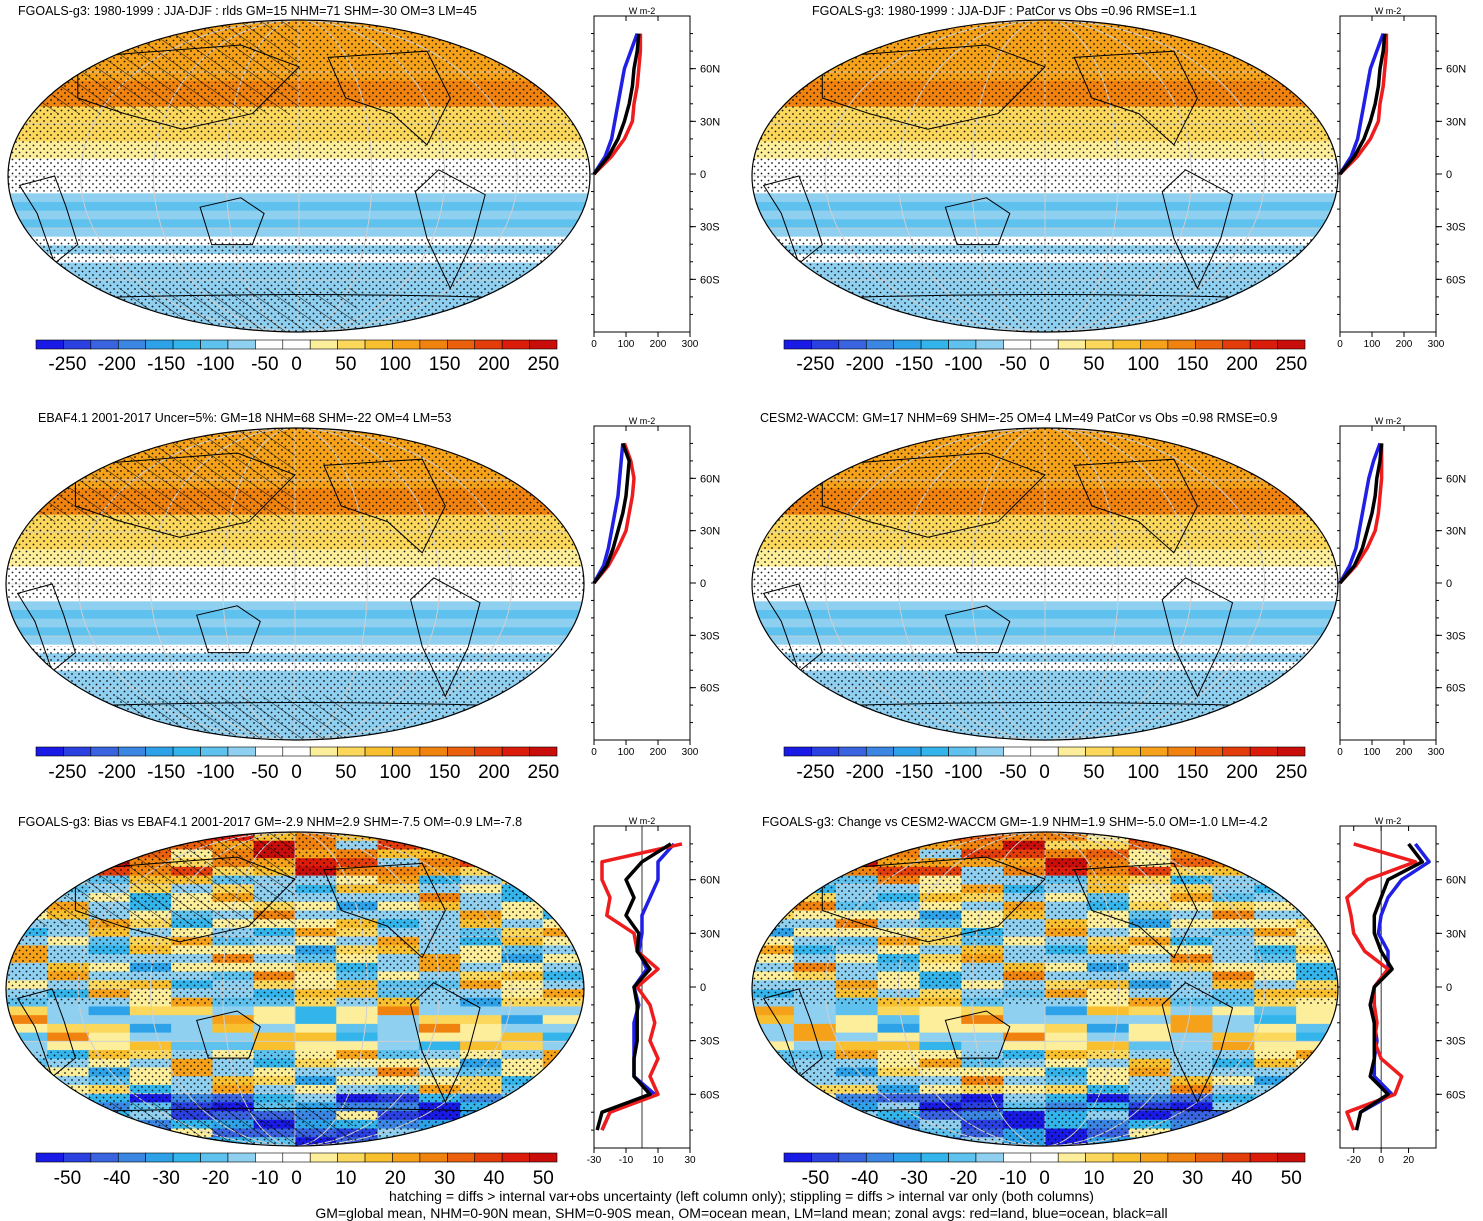 This screenshot has width=1483, height=1221. I want to click on zonal-lat-label: 60S, so click(1456, 689).